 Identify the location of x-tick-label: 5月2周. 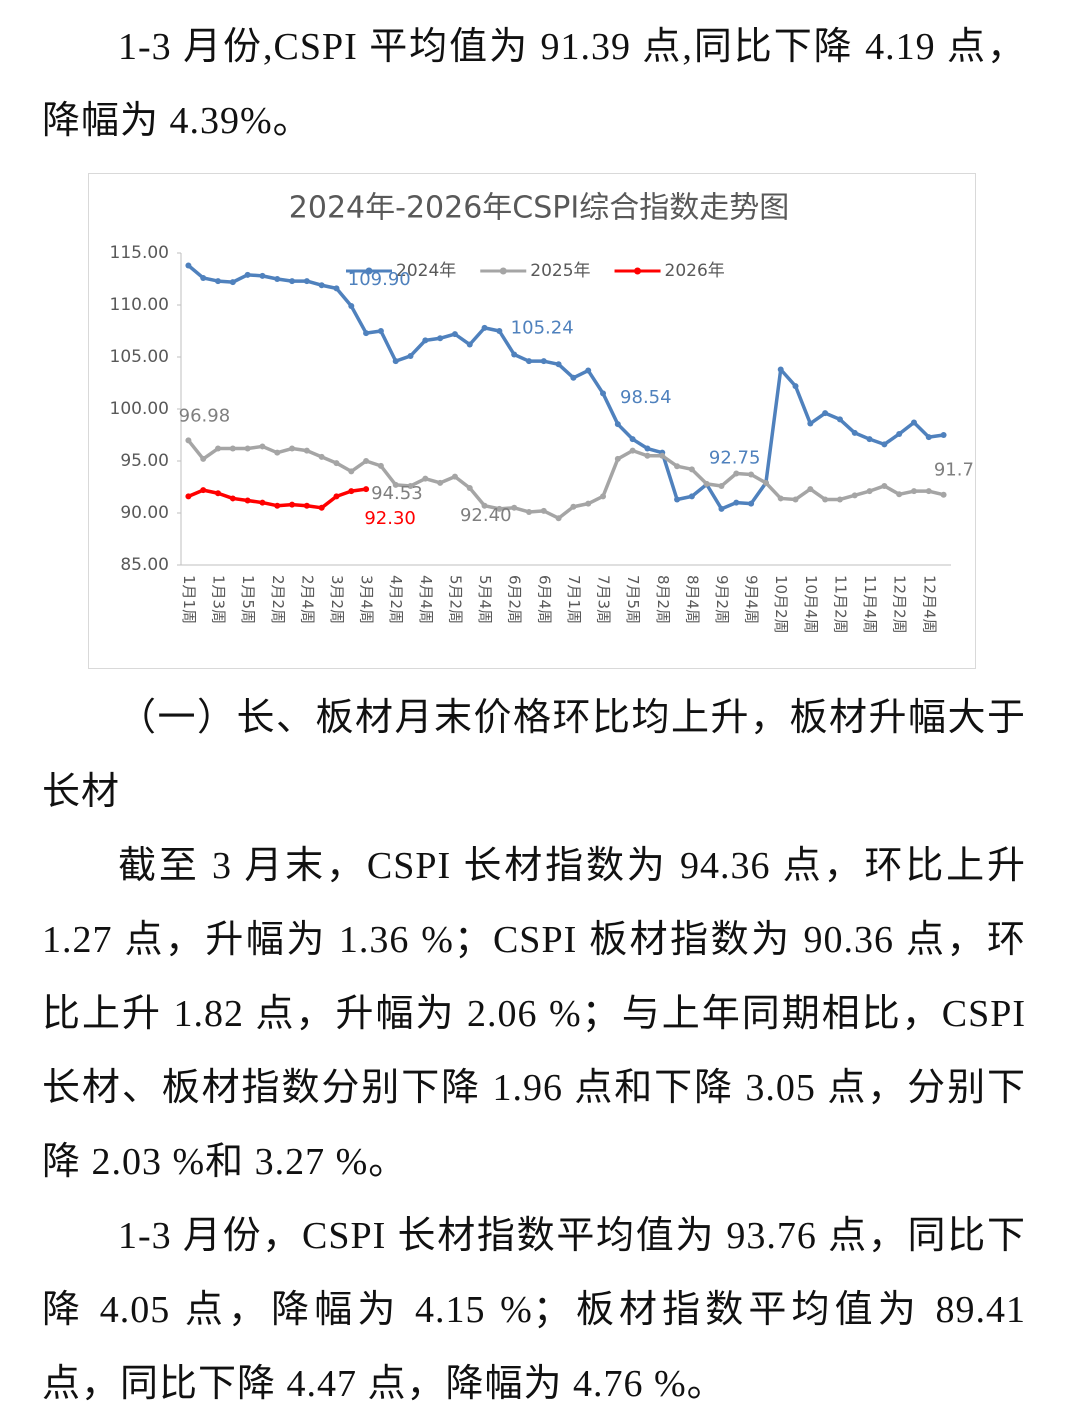
(455, 599).